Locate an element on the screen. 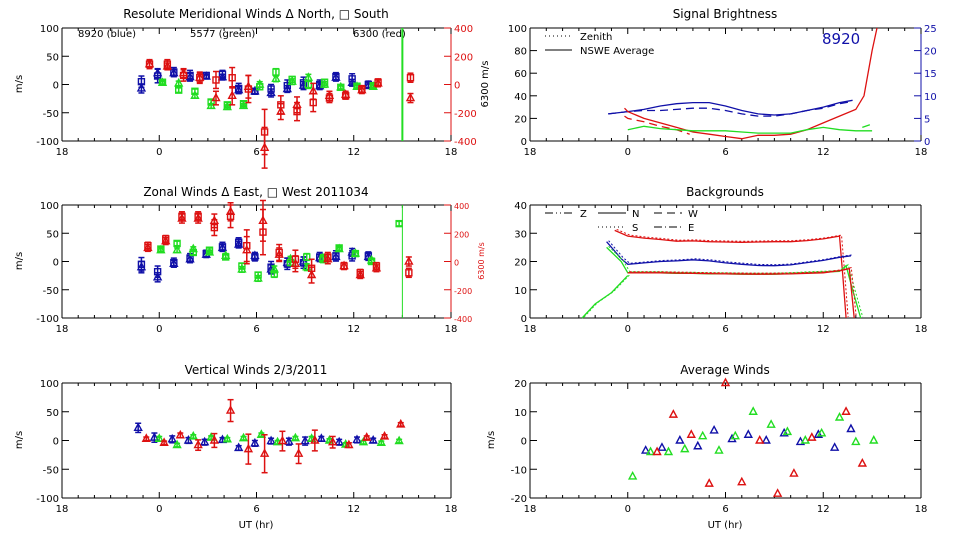 The width and height of the screenshot is (960, 540). right-tick-label: 400 is located at coordinates (463, 29).